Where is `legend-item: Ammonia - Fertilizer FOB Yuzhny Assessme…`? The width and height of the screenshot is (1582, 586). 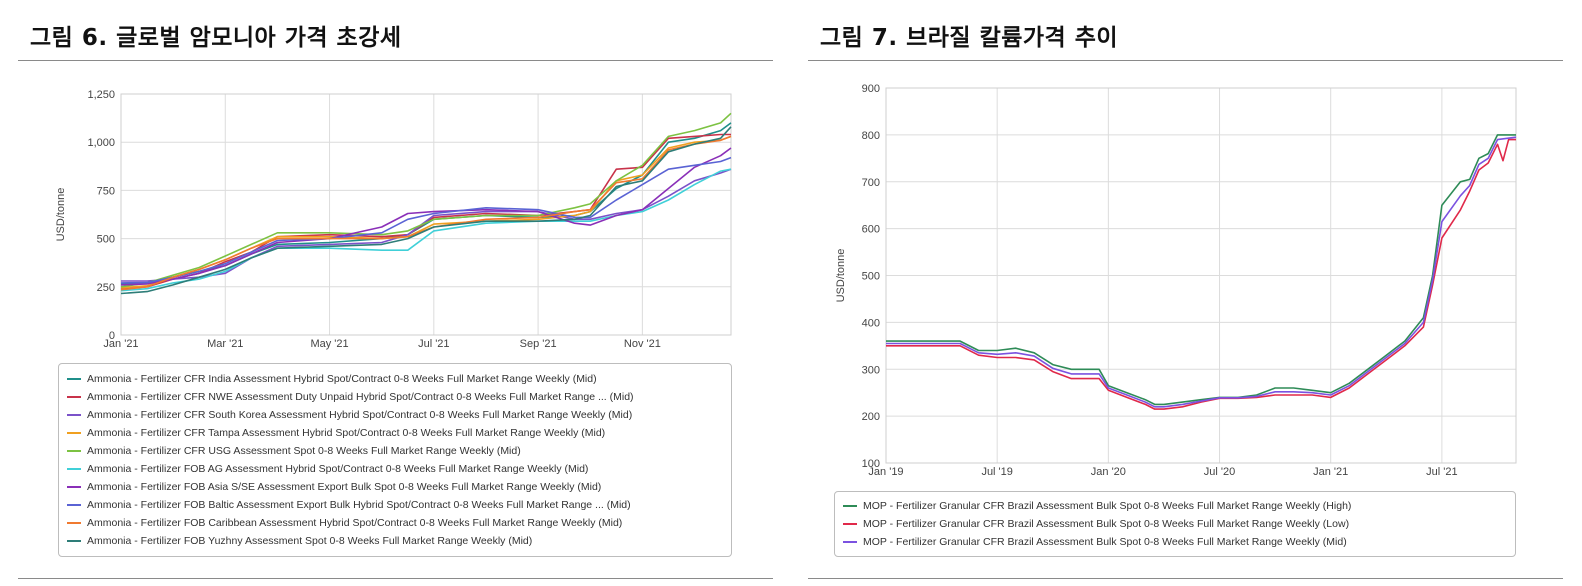
legend-item: Ammonia - Fertilizer FOB Yuzhny Assessme… is located at coordinates (395, 541).